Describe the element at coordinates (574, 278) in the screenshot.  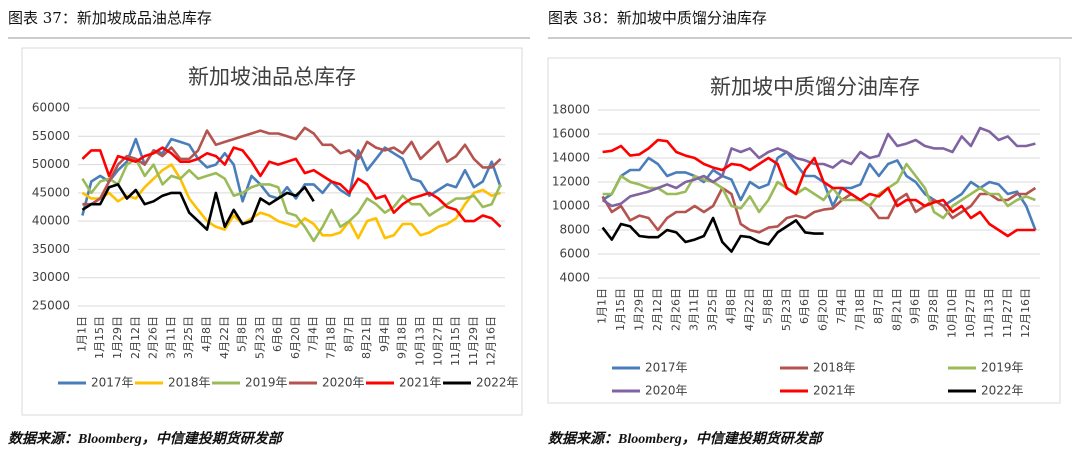
I see `y-tick-label: 4000` at that location.